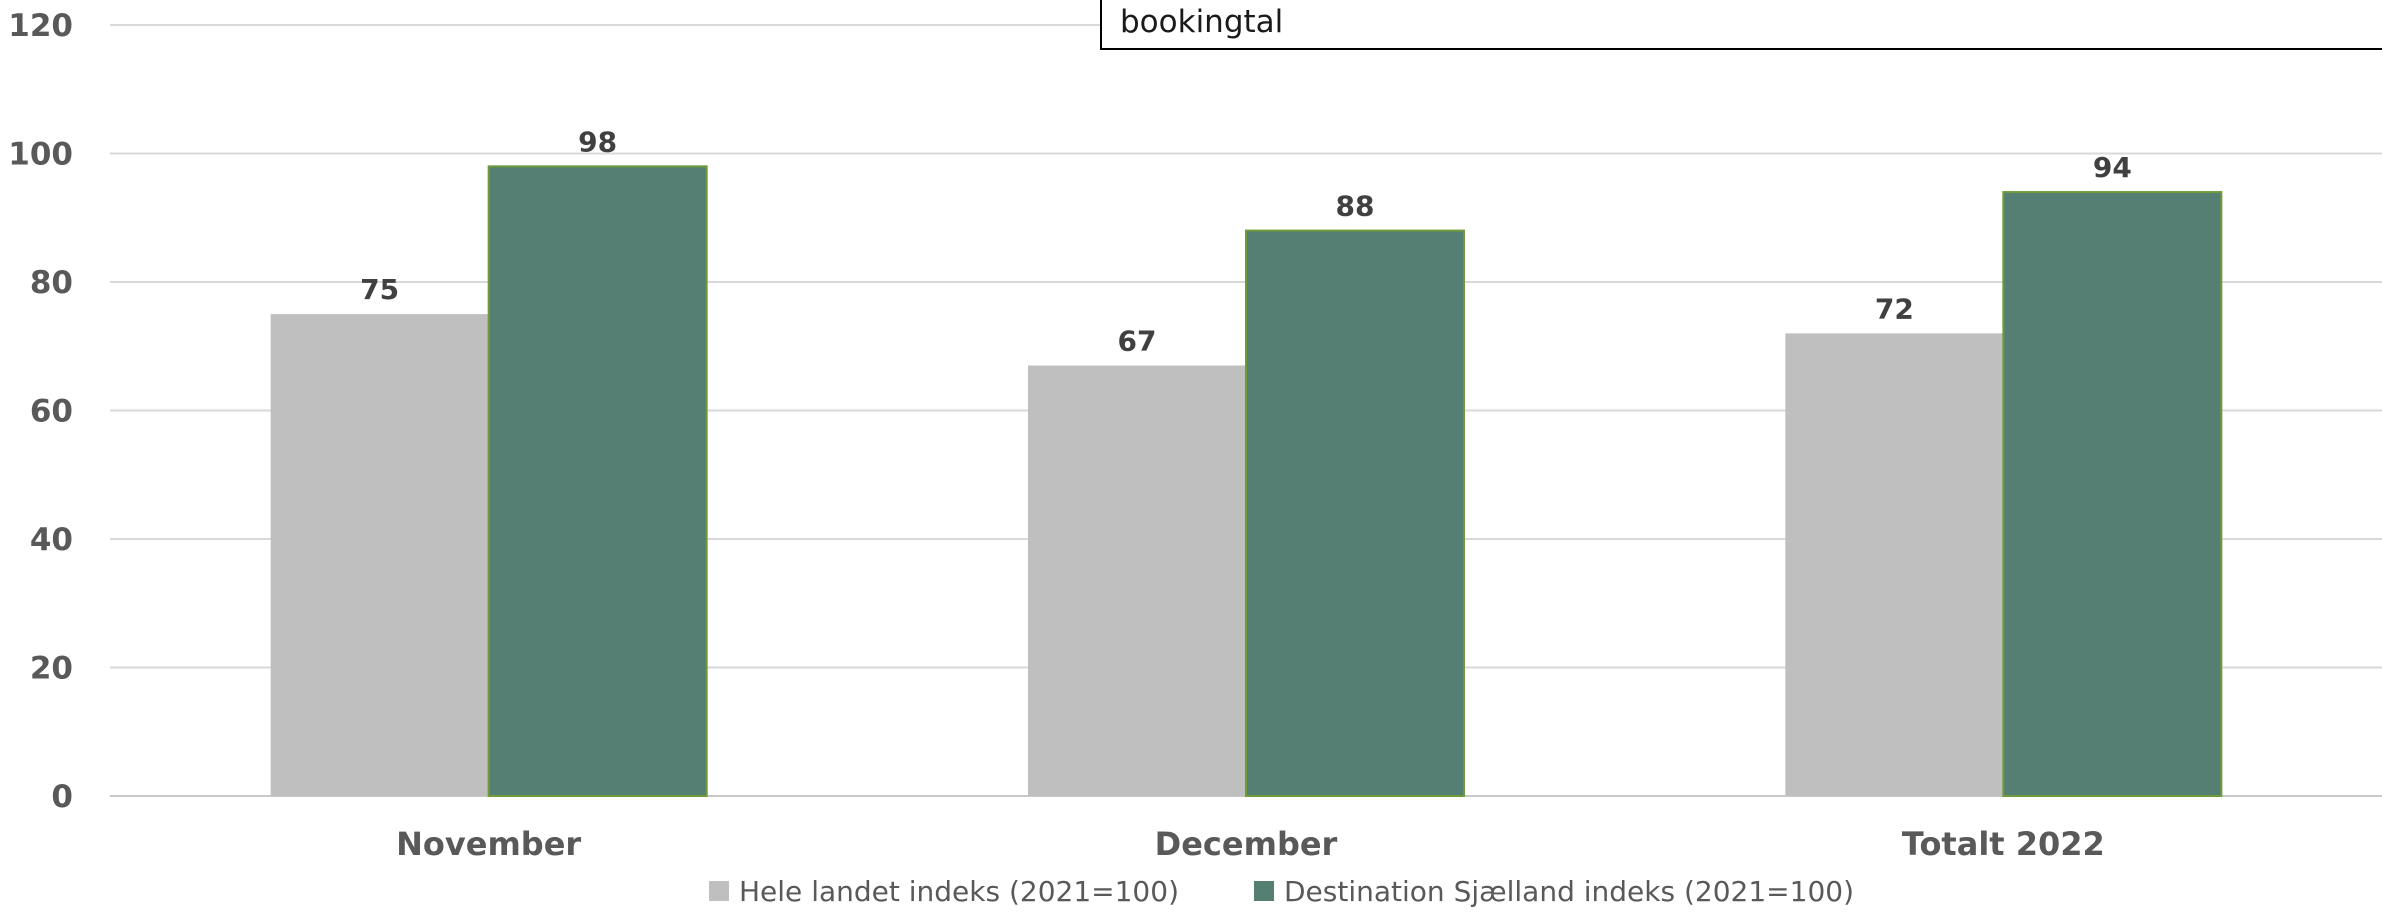  Describe the element at coordinates (2112, 167) in the screenshot. I see `data-label: 94` at that location.